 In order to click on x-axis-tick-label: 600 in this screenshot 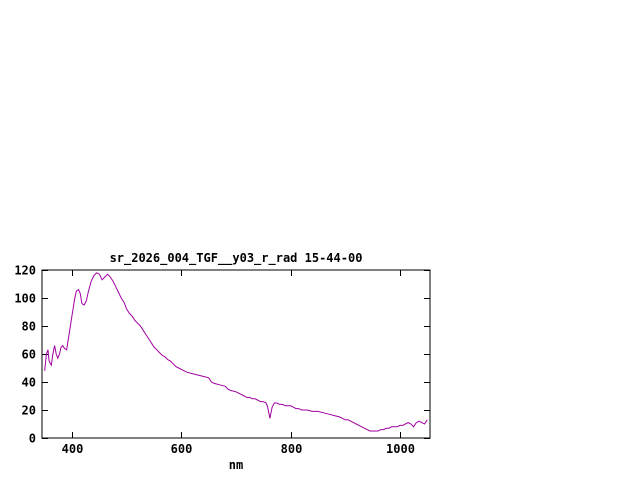, I will do `click(182, 449)`.